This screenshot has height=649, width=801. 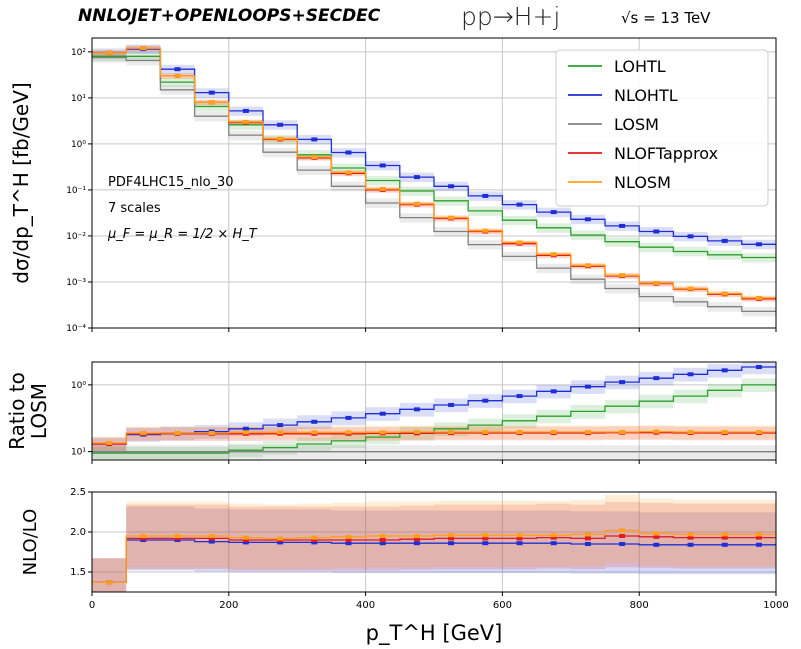 What do you see at coordinates (76, 237) in the screenshot?
I see `y-tick-label: 10⁻²` at bounding box center [76, 237].